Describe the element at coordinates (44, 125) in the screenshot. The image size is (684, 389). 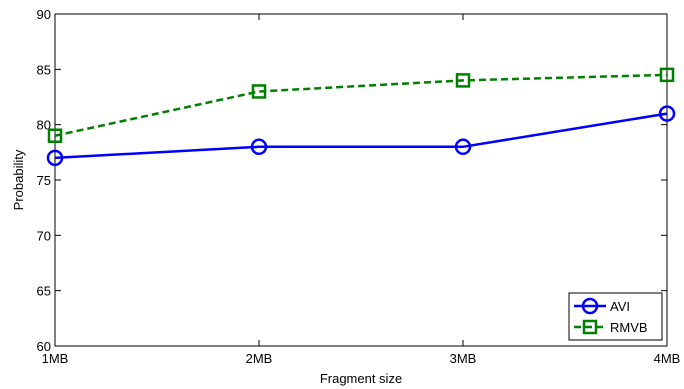
I see `y-tick-label: 80` at that location.